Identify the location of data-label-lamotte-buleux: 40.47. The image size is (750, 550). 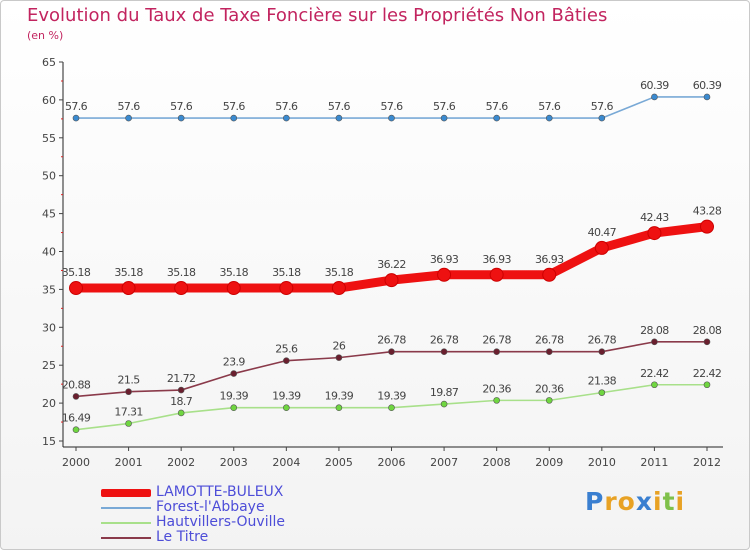
(602, 232).